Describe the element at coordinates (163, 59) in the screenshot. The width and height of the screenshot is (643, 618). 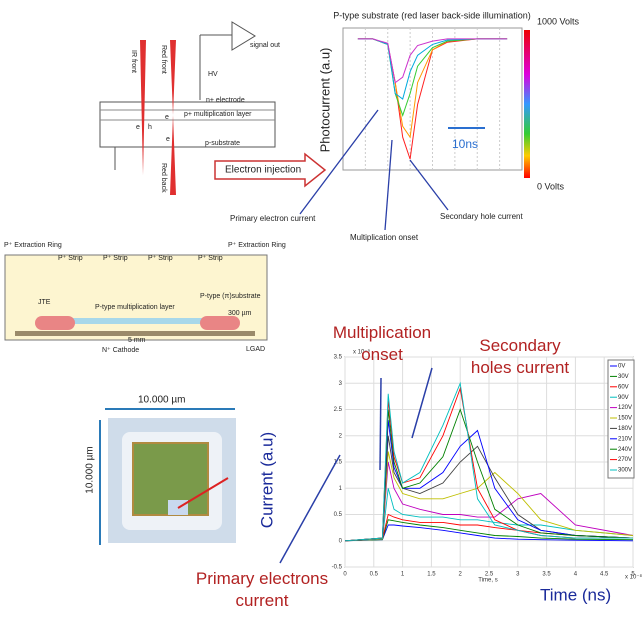
I see `label: Red front` at that location.